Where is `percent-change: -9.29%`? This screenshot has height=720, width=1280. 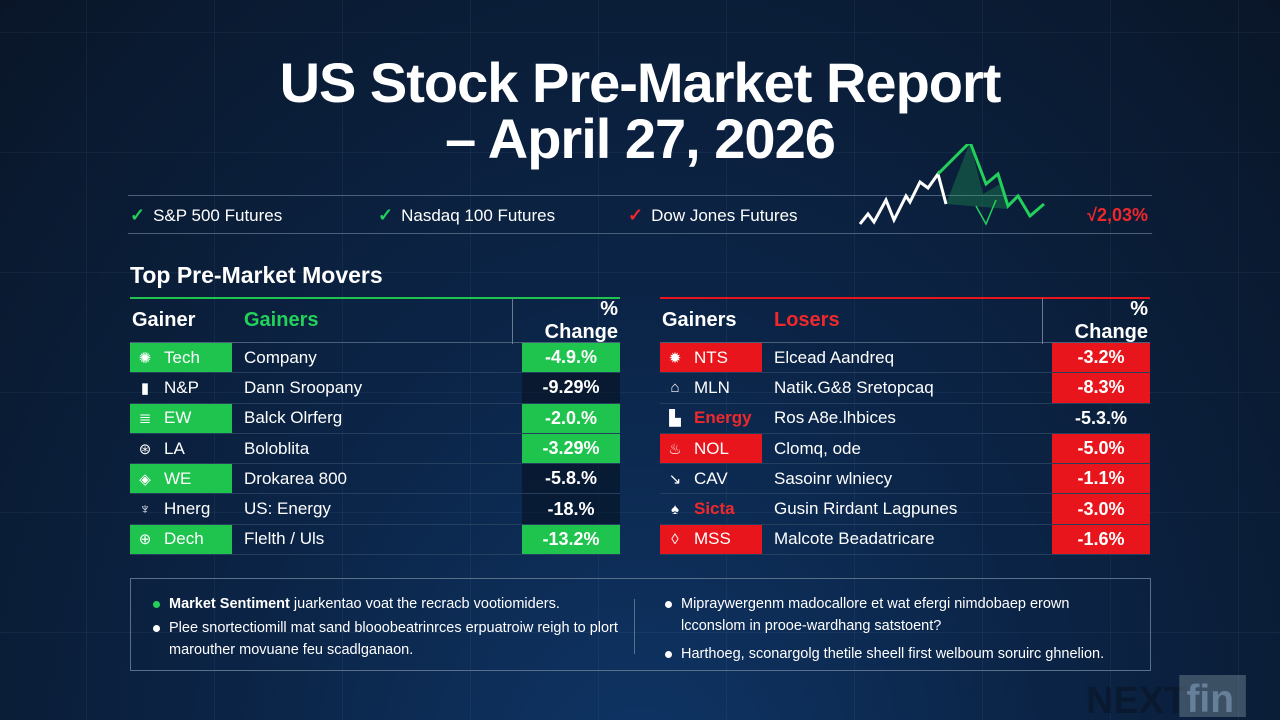 percent-change: -9.29% is located at coordinates (571, 388).